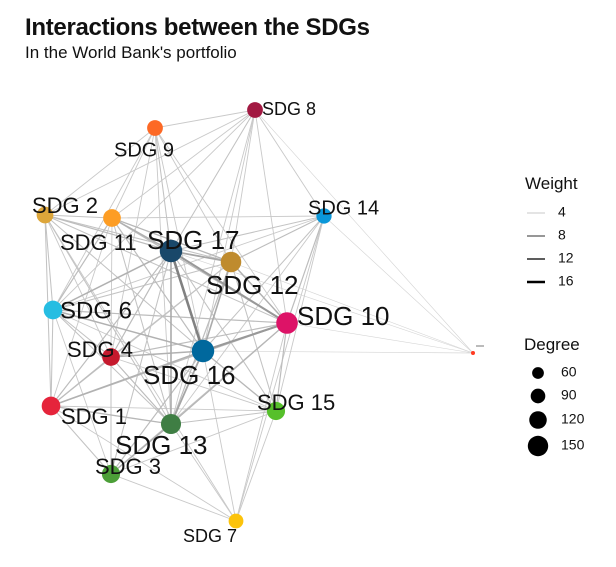 Image resolution: width=616 pixels, height=567 pixels. What do you see at coordinates (247, 233) in the screenshot?
I see `edge-SDG17-SDG14` at bounding box center [247, 233].